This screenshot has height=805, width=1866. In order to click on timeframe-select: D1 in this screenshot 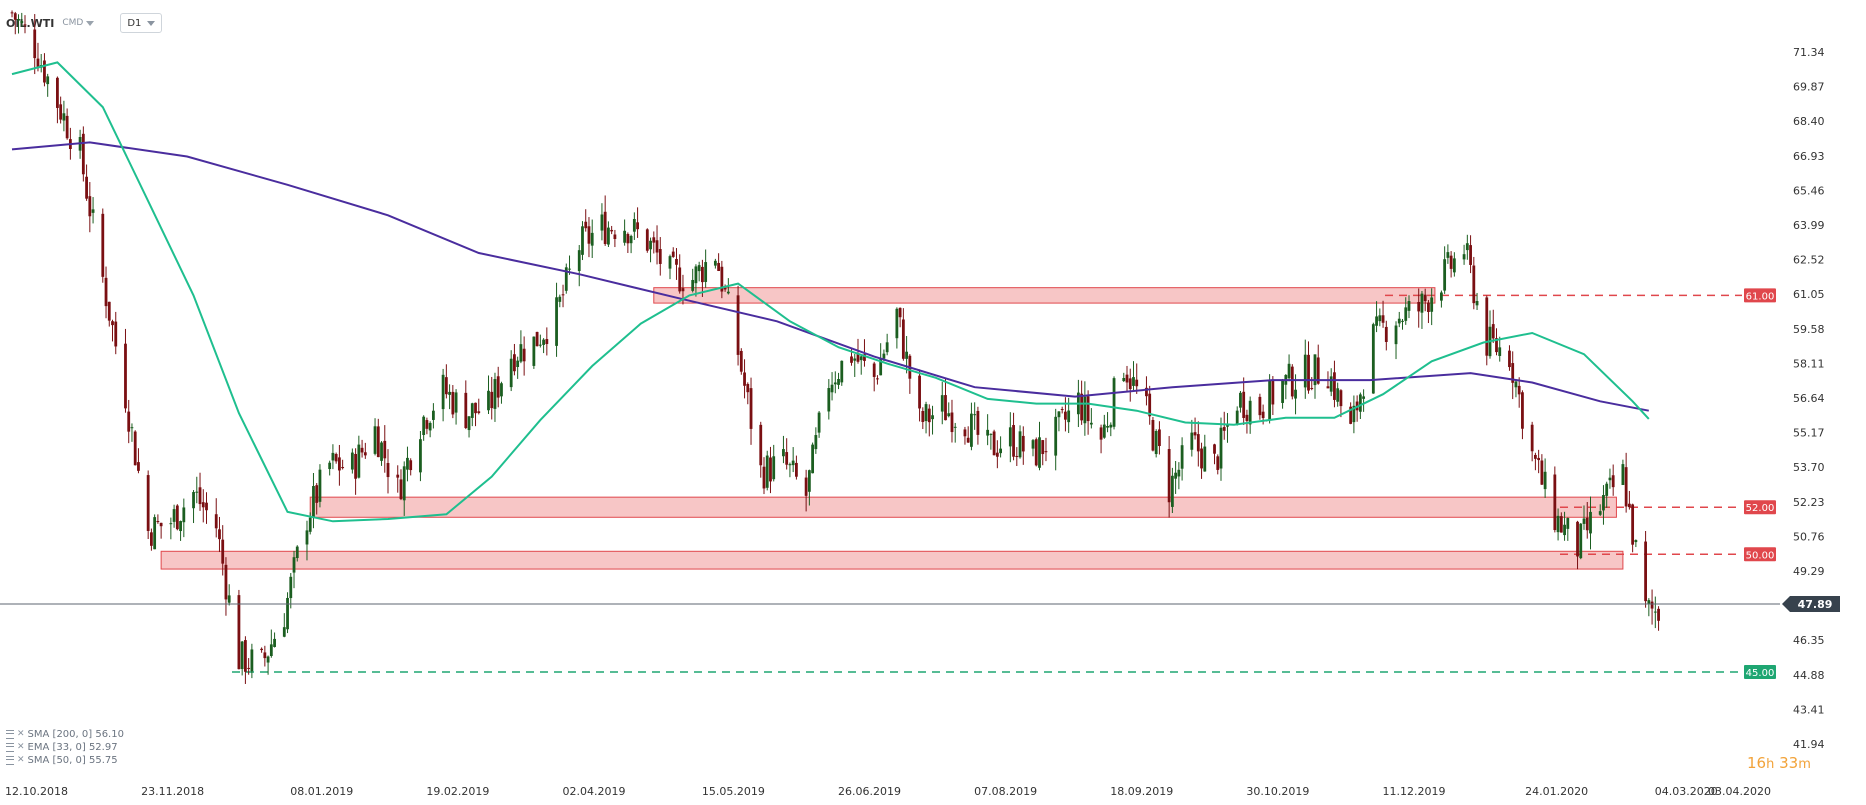, I will do `click(141, 23)`.